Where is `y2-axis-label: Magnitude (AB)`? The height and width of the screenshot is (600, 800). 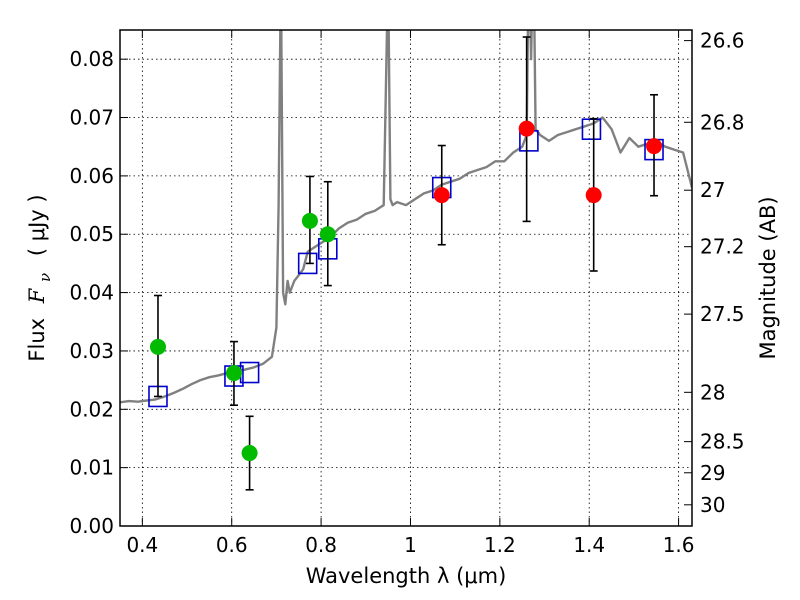 y2-axis-label: Magnitude (AB) is located at coordinates (768, 277).